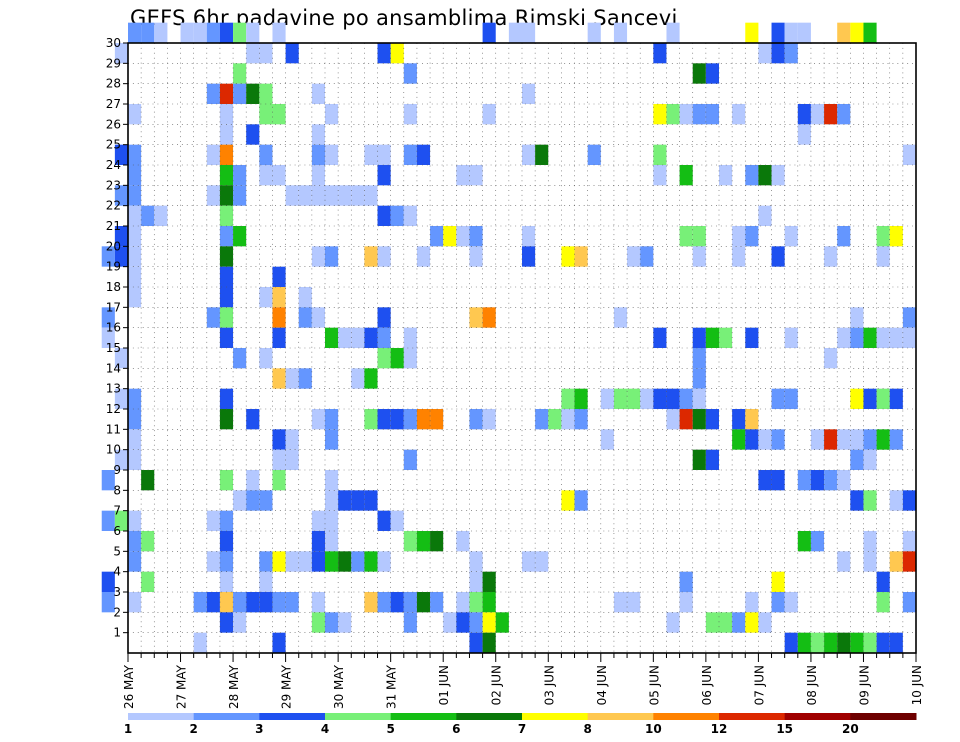 Image resolution: width=960 pixels, height=742 pixels. I want to click on y-tick-label: 20, so click(113, 246).